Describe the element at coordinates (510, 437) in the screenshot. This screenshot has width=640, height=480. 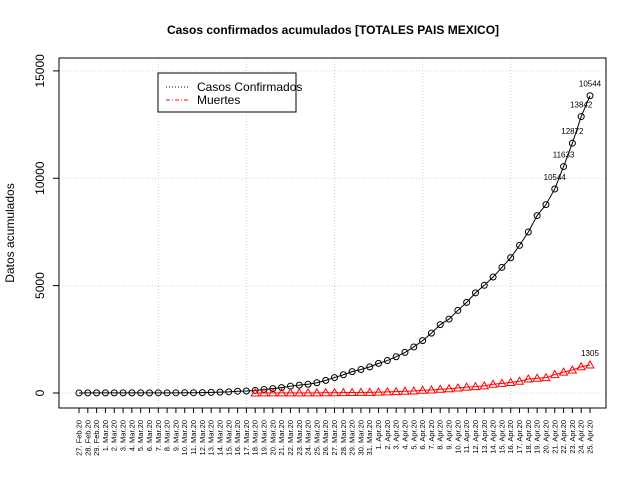
I see `x-tick-label: 16. Apr.20` at that location.